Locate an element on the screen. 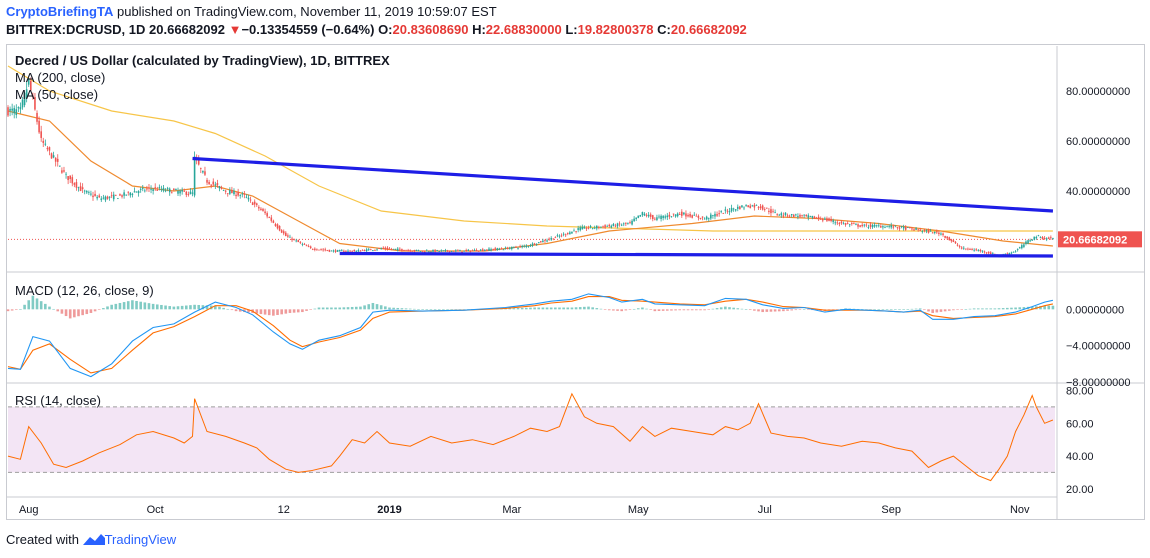  author-link: CryptoBriefingTA is located at coordinates (60, 11).